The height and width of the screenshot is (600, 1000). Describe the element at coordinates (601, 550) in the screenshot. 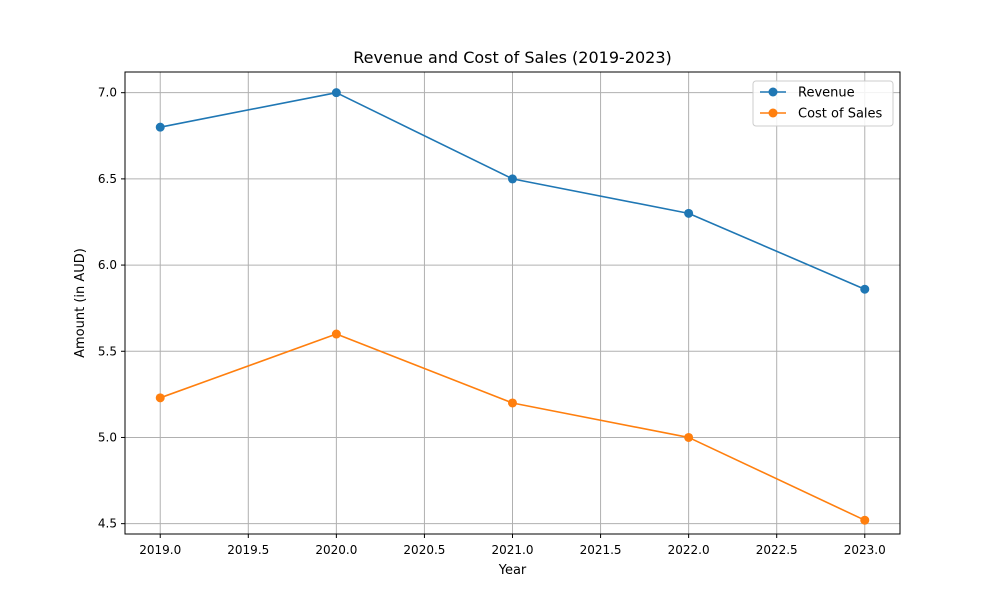

I see `x-tick-label: 2021.5` at that location.